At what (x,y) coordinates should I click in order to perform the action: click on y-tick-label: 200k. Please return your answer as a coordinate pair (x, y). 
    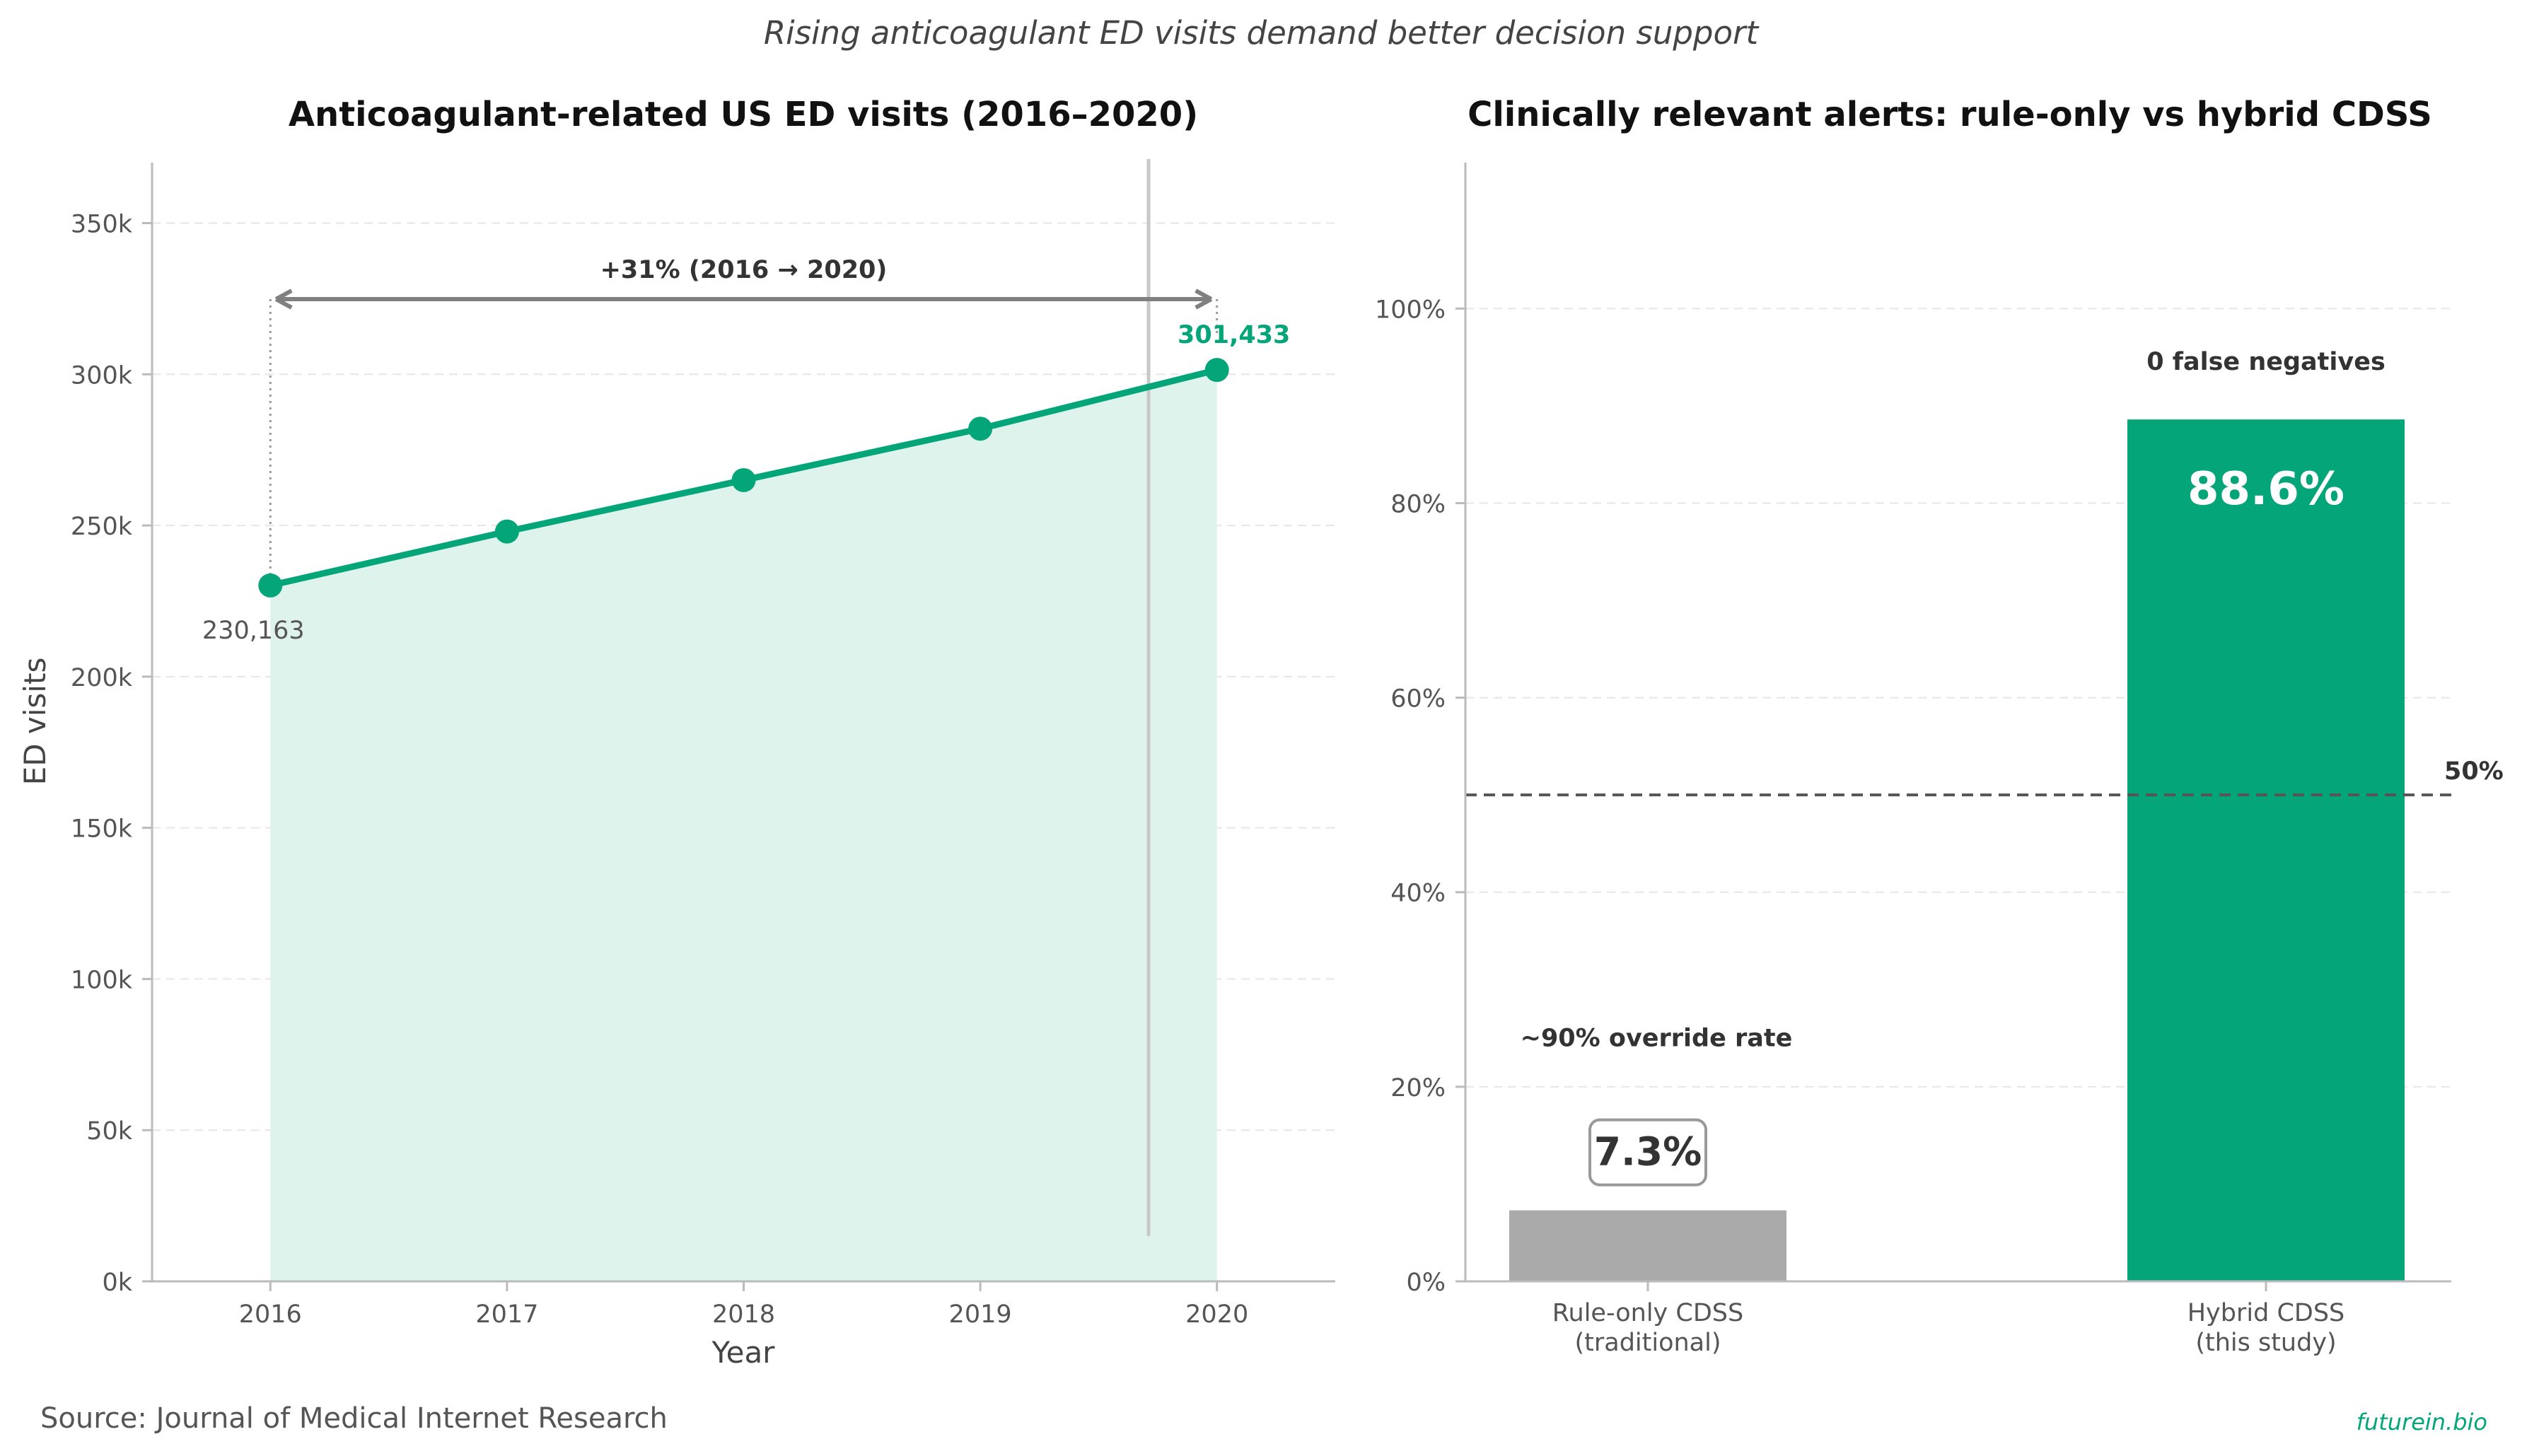
    Looking at the image, I should click on (102, 678).